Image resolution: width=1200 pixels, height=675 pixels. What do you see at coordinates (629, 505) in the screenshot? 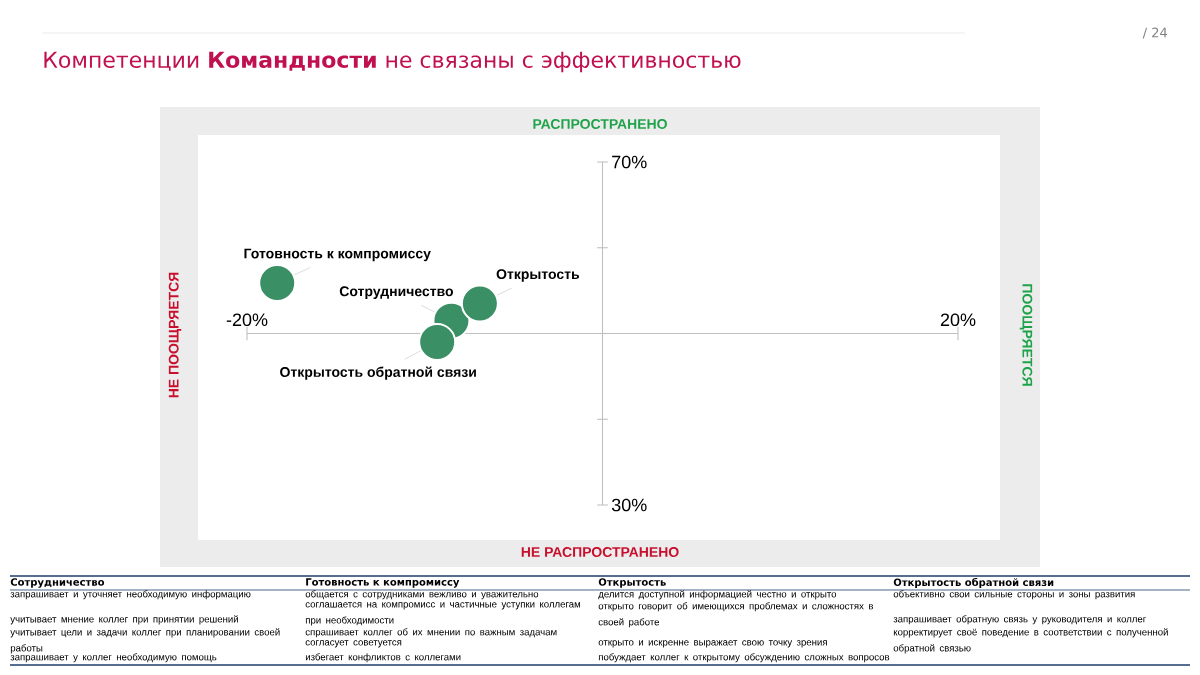
I see `y-tick-label: 30%` at bounding box center [629, 505].